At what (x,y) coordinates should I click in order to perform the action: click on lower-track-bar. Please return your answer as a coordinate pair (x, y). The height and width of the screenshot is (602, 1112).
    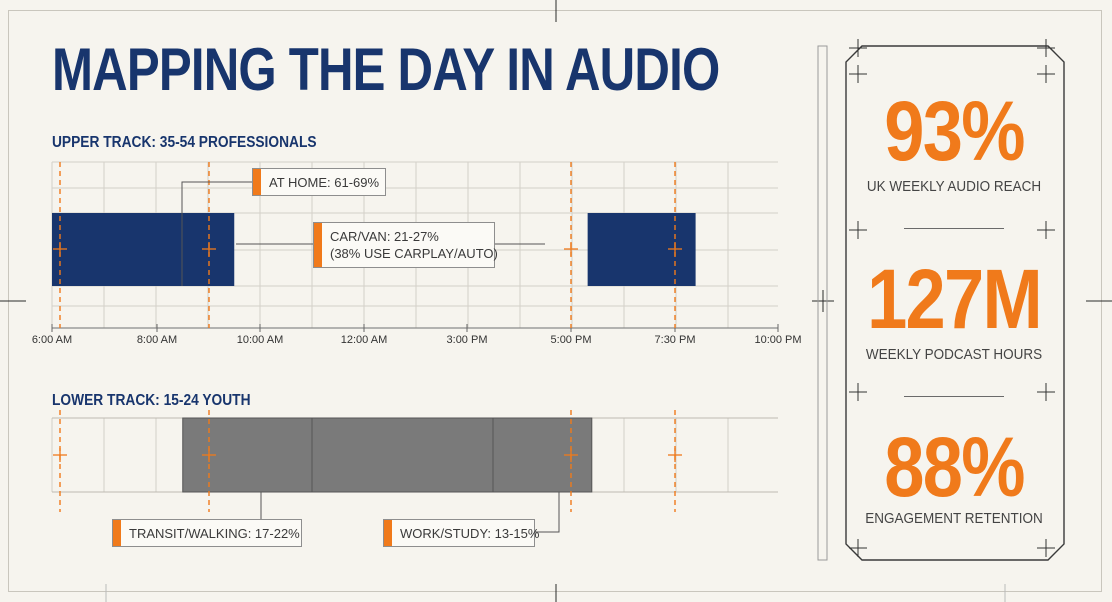
    Looking at the image, I should click on (402, 455).